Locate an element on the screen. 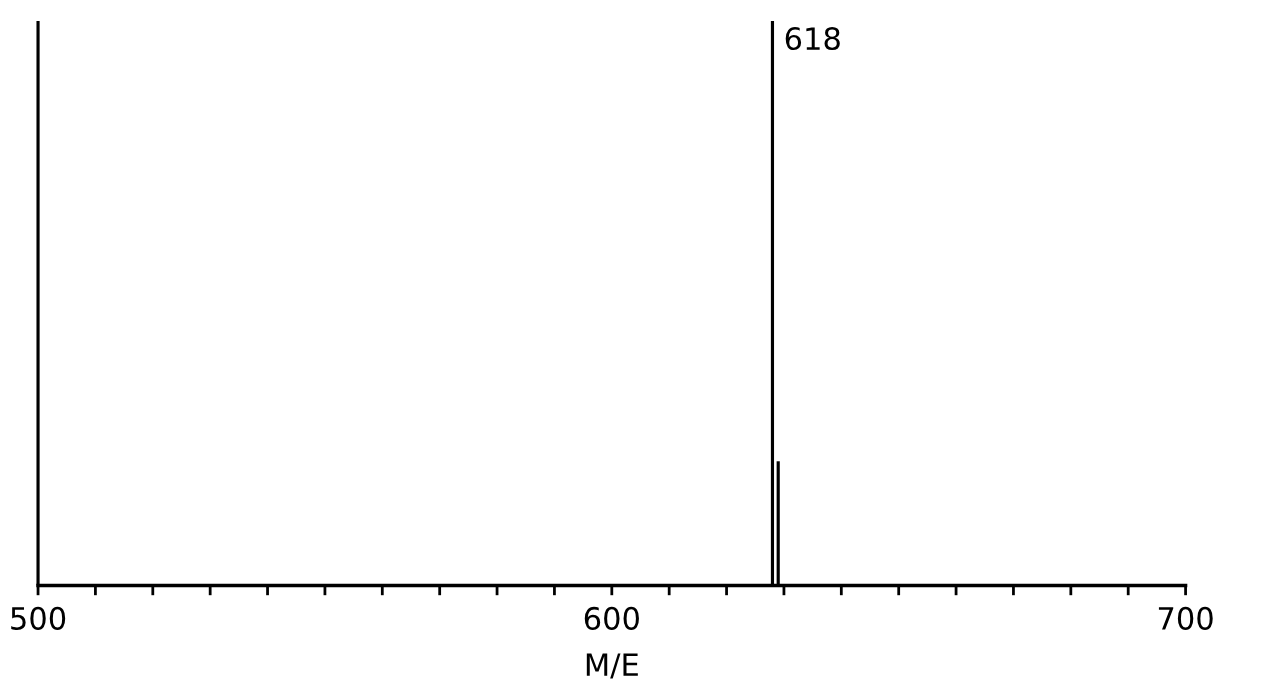 The image size is (1268, 697). annotation: 618 is located at coordinates (812, 39).